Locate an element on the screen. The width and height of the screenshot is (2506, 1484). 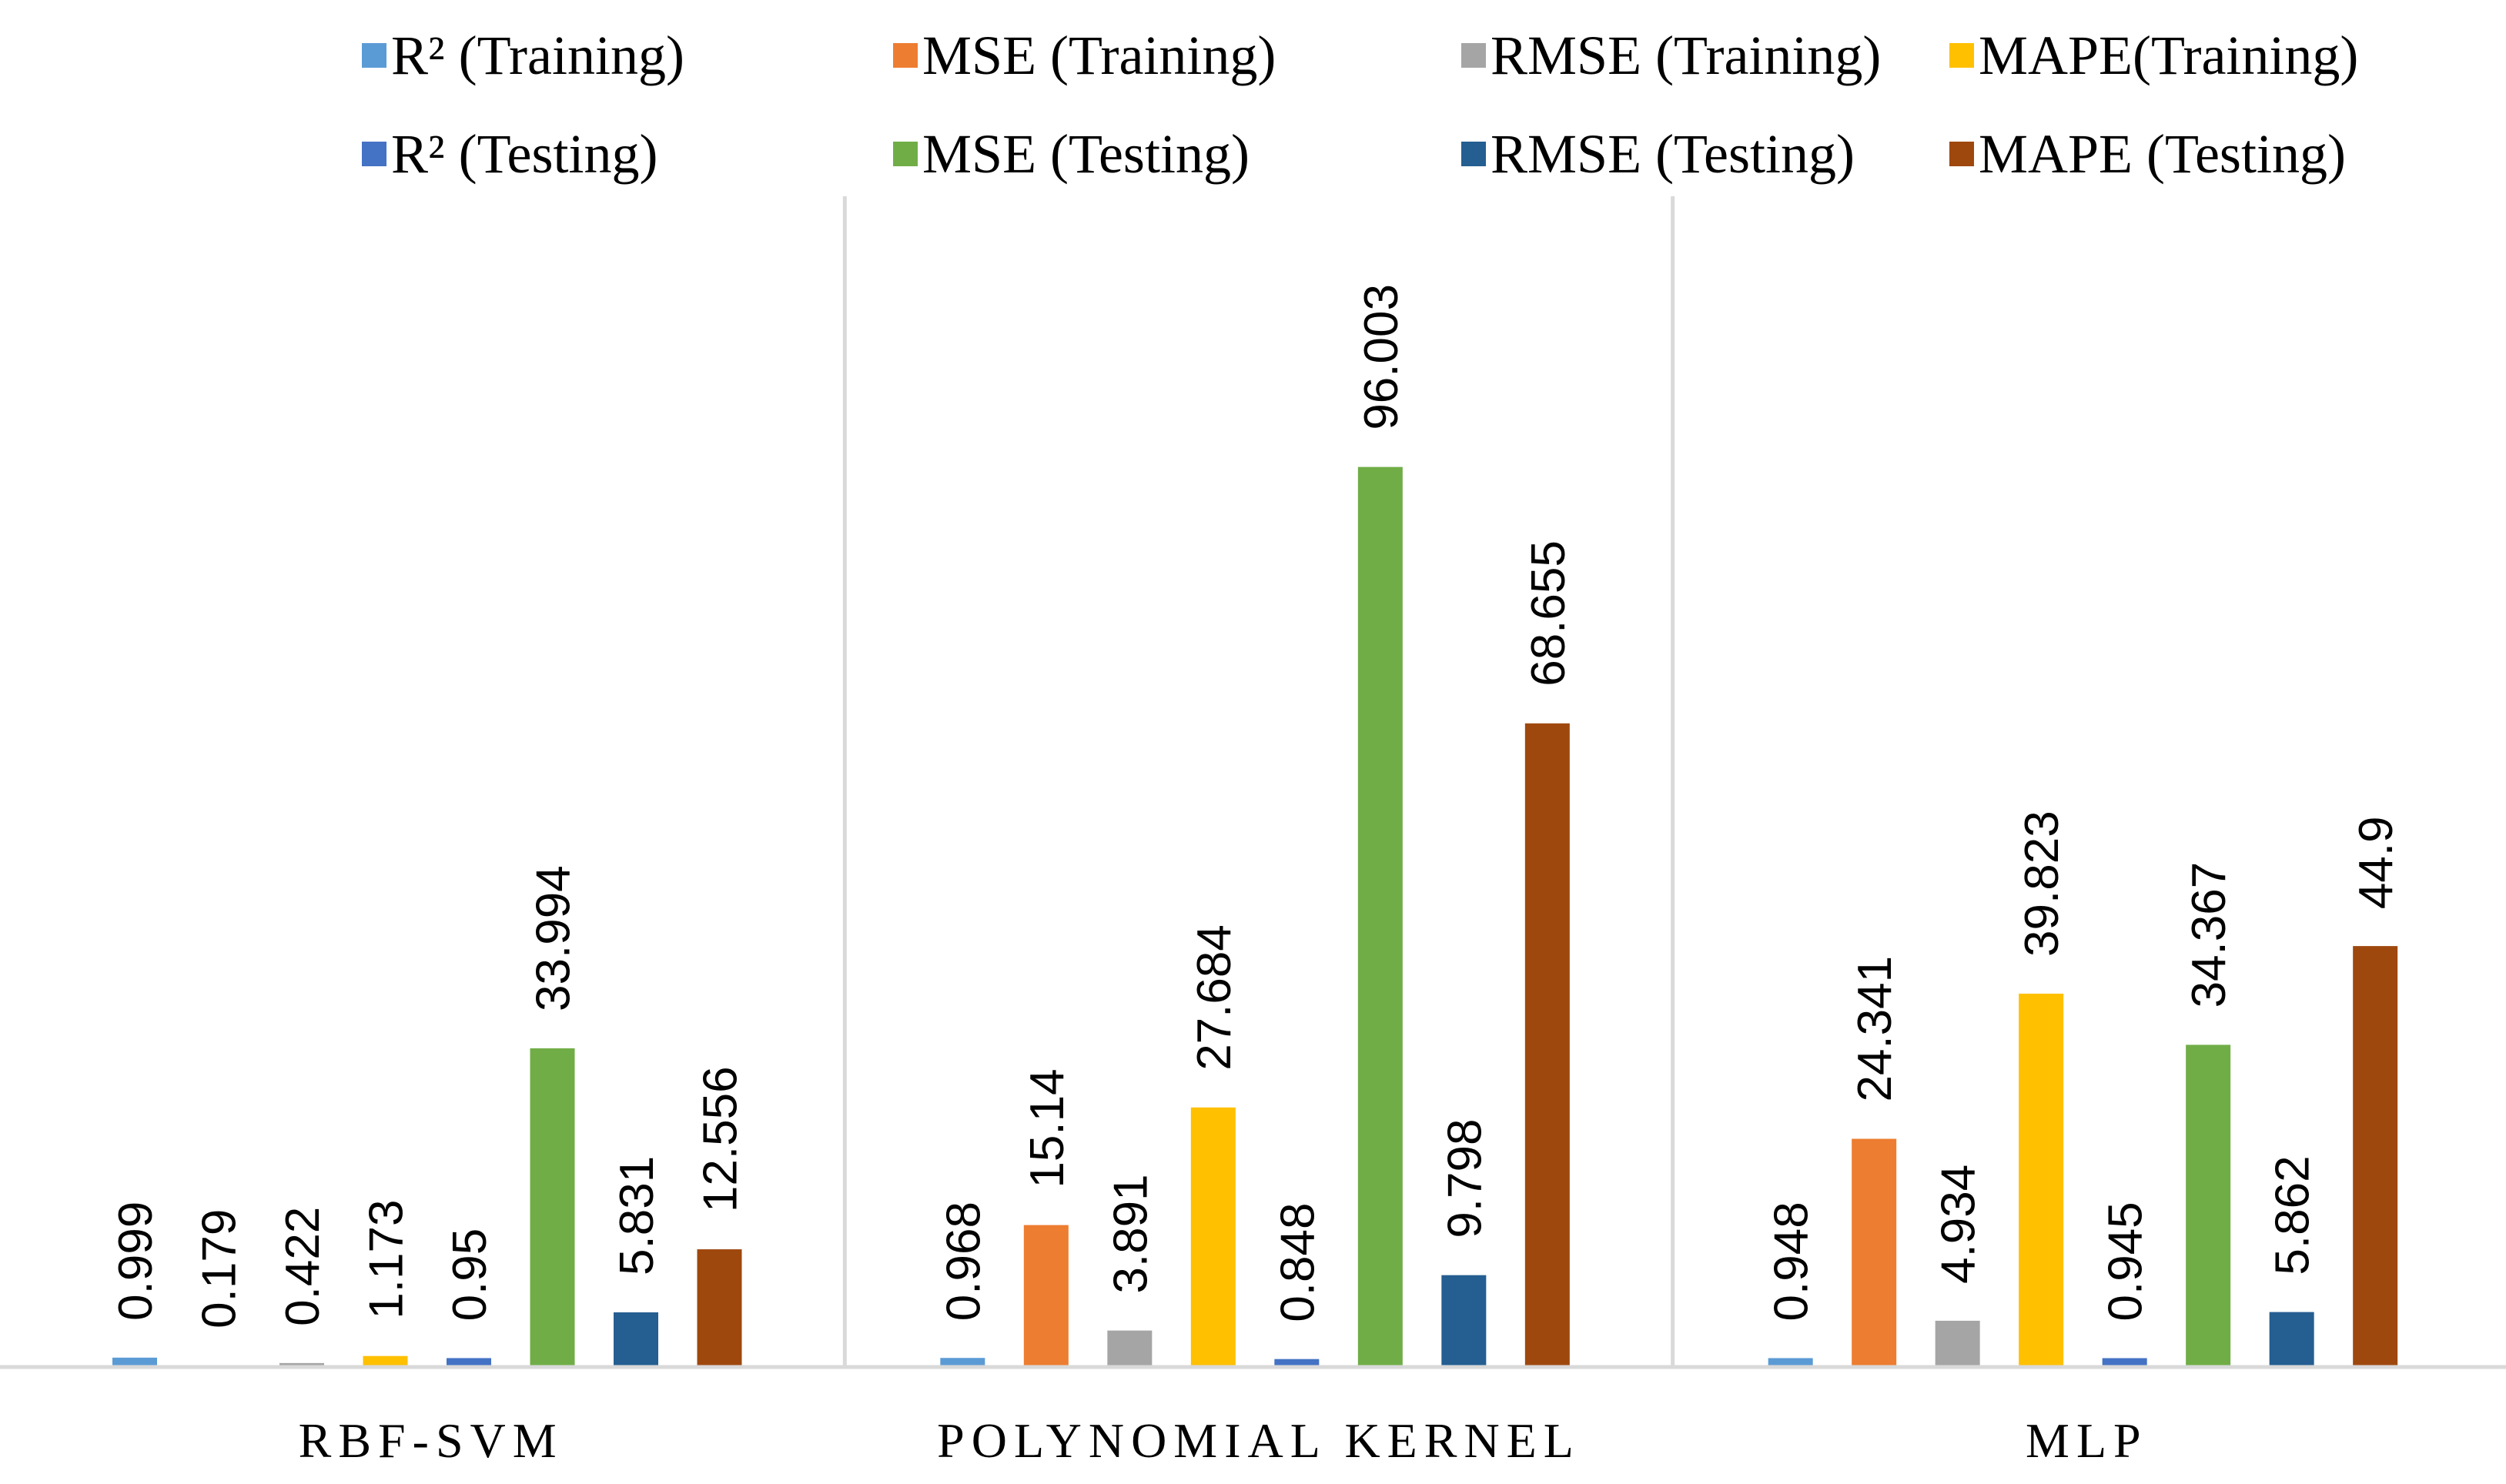
bar-rbf-svm-r2-training is located at coordinates (134, 1362).